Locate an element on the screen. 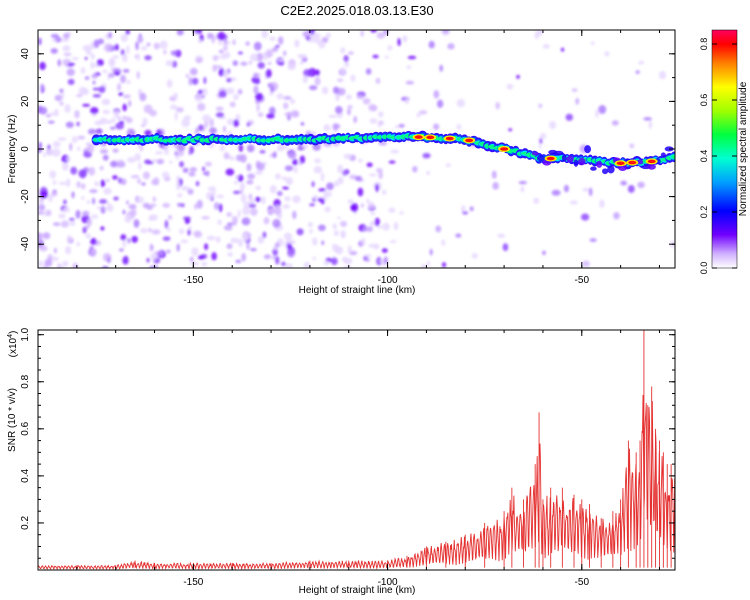 This screenshot has width=750, height=600. colorbar-tick-label: 0.0 is located at coordinates (704, 268).